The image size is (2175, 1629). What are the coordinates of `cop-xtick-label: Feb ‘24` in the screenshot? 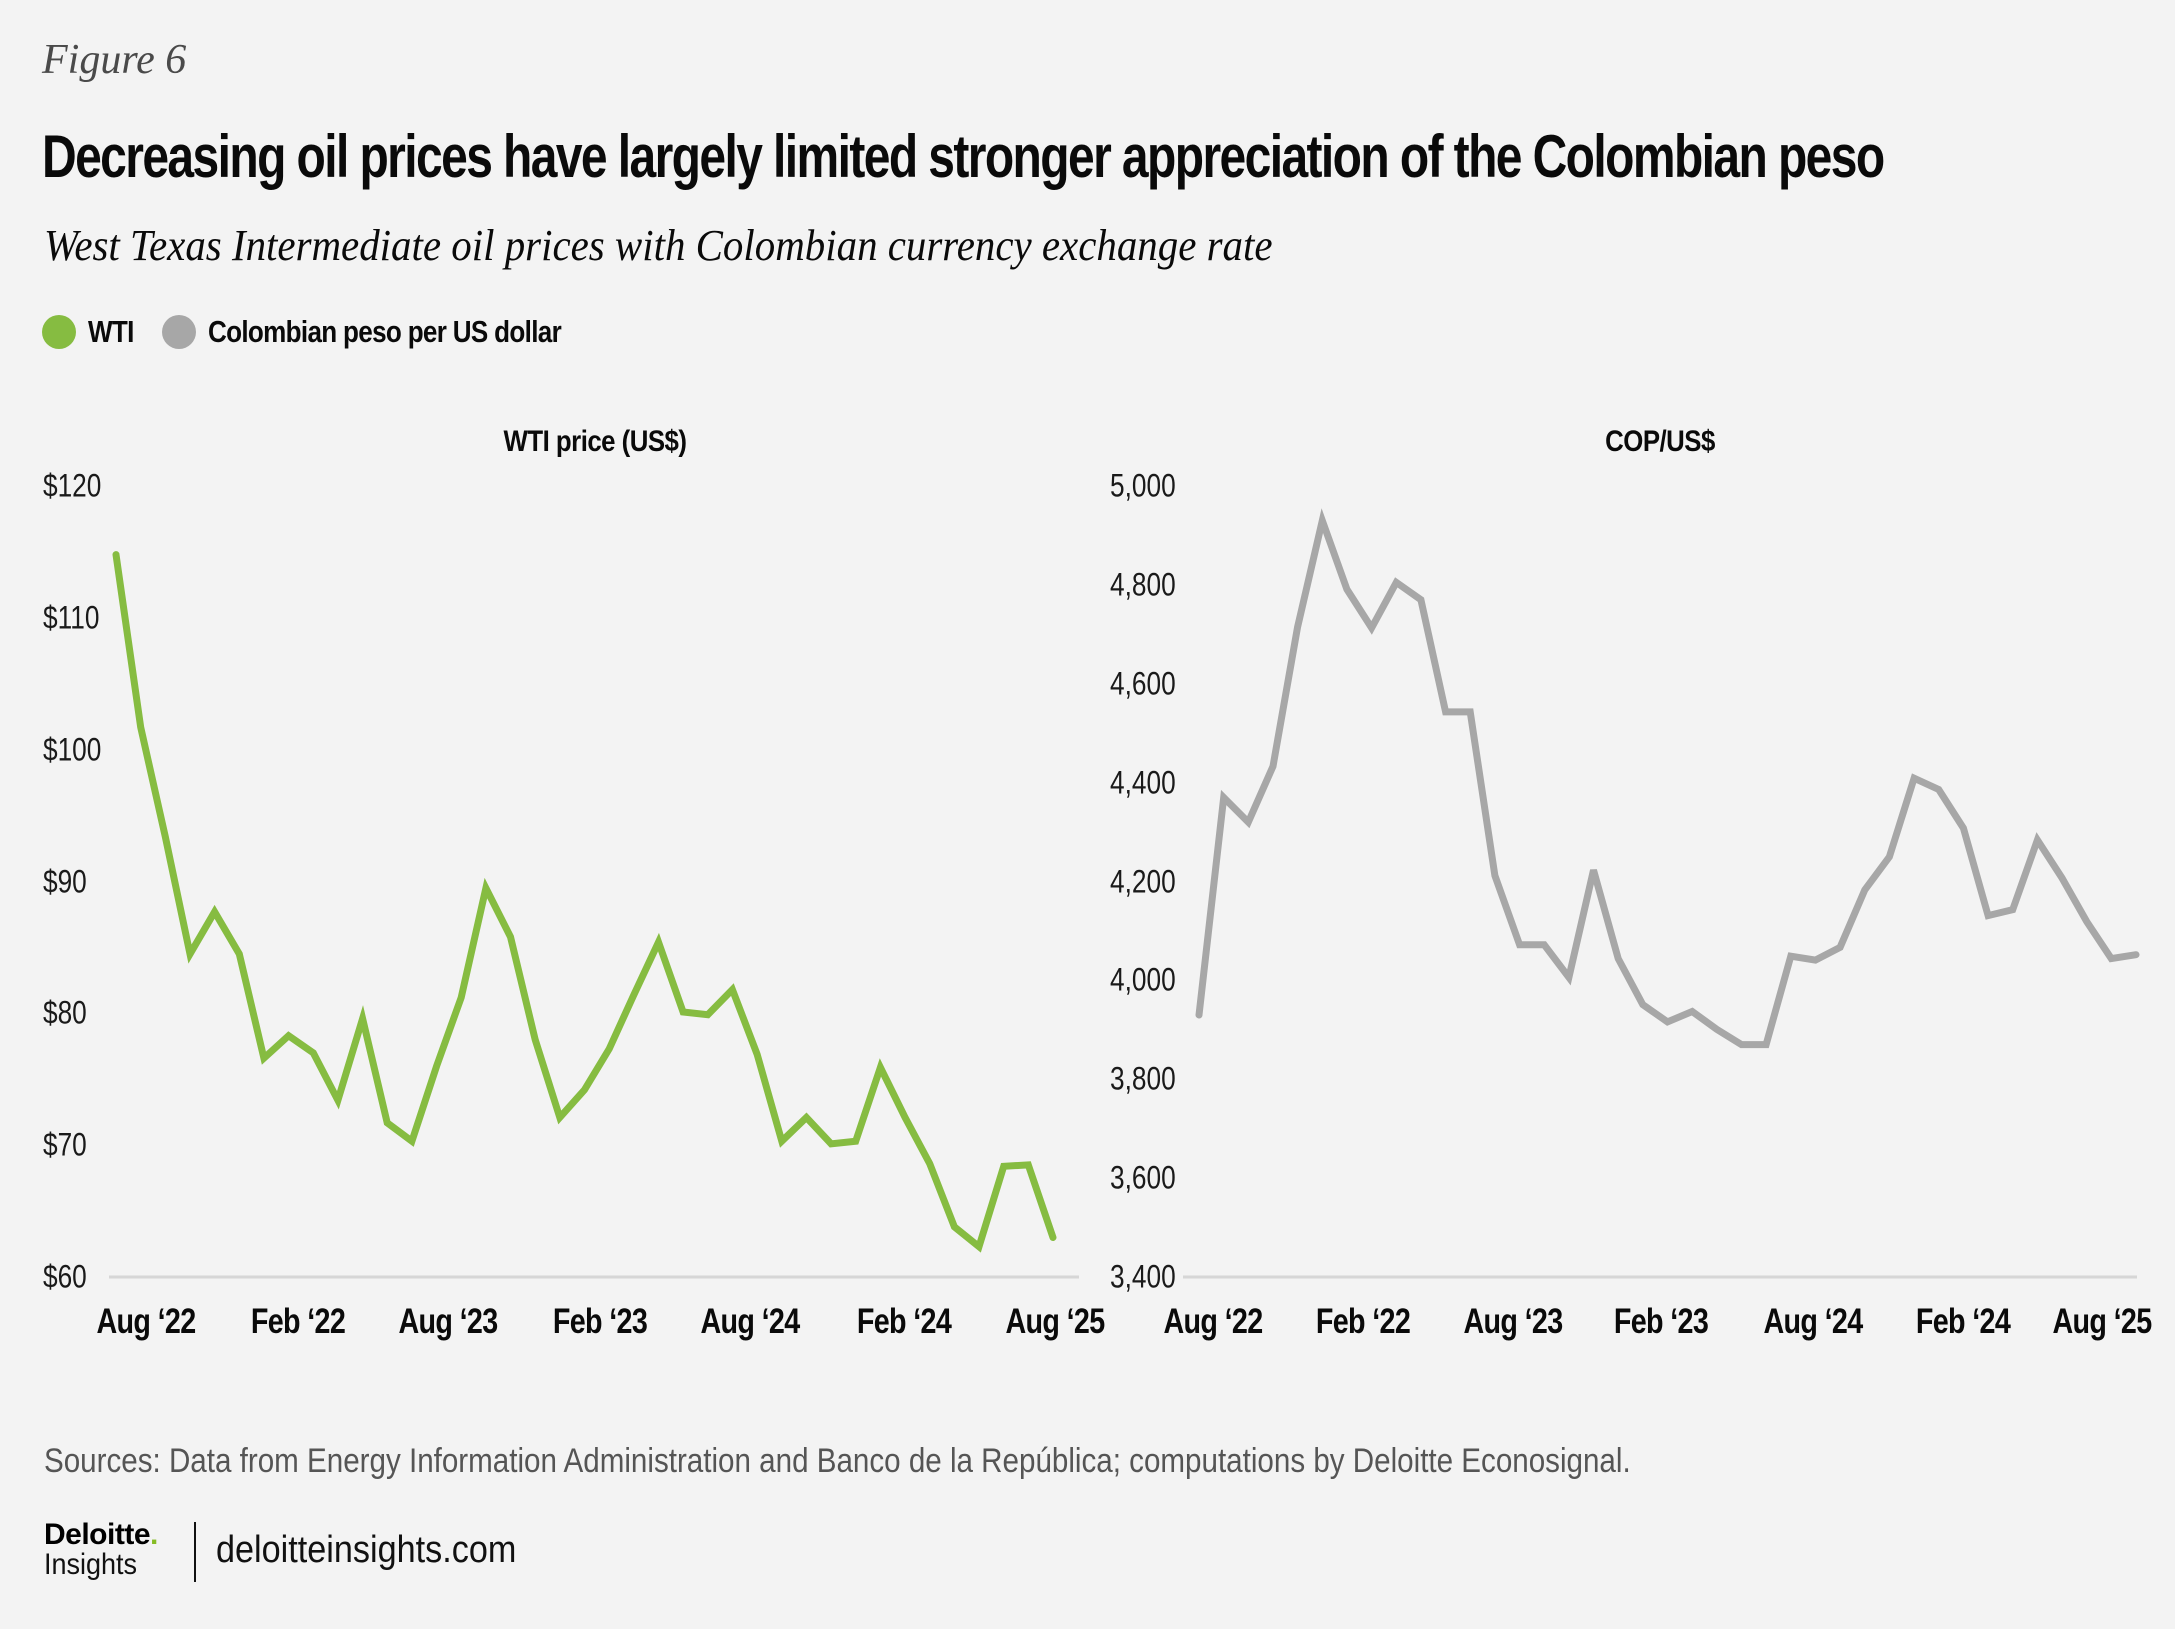 It's located at (1963, 1321).